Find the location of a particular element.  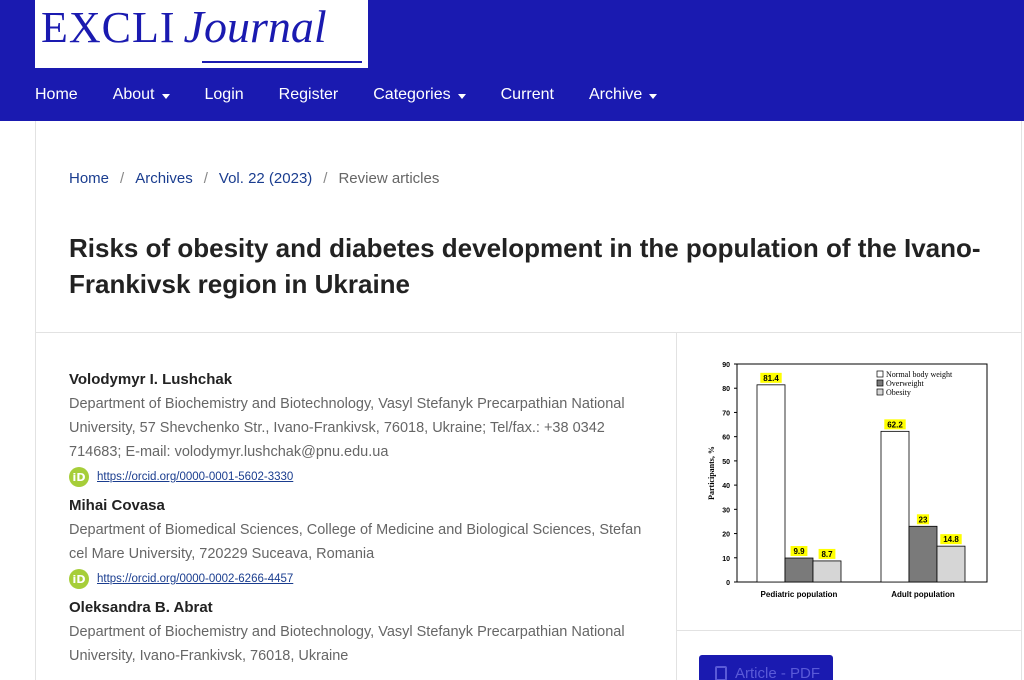

column-divider is located at coordinates (676, 506).